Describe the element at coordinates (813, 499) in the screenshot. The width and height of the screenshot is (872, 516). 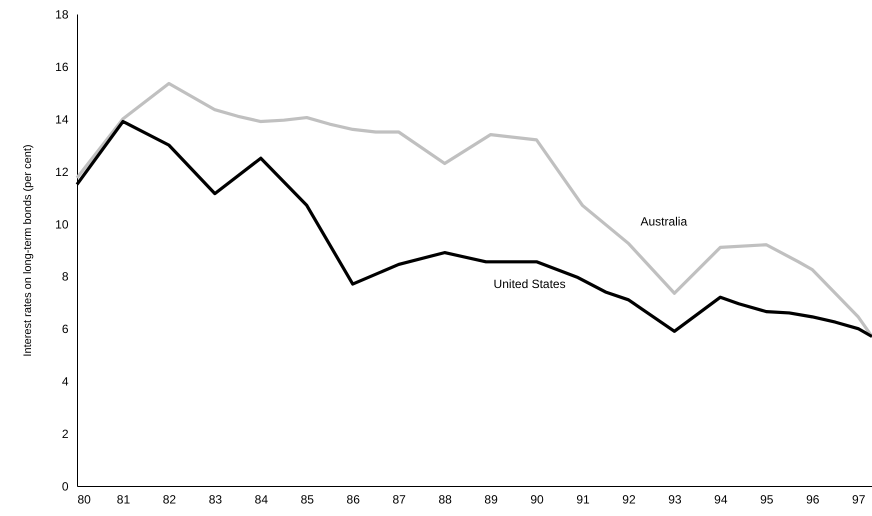
I see `x-tick-label: 96` at that location.